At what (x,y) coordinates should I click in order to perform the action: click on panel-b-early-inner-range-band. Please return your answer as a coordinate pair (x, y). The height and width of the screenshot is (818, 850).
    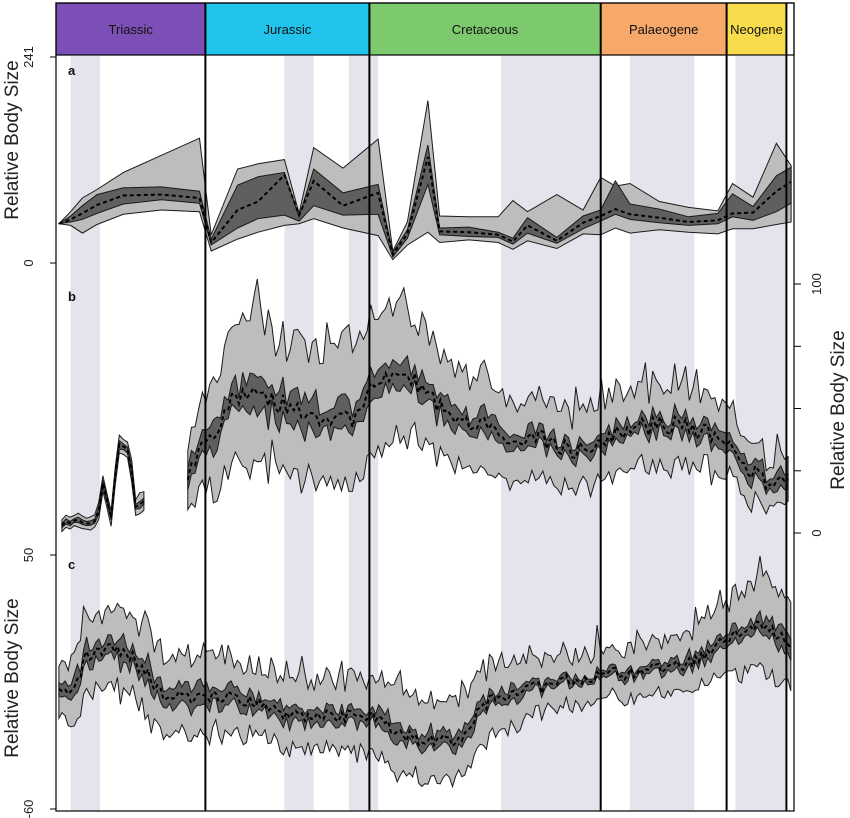
    Looking at the image, I should click on (103, 484).